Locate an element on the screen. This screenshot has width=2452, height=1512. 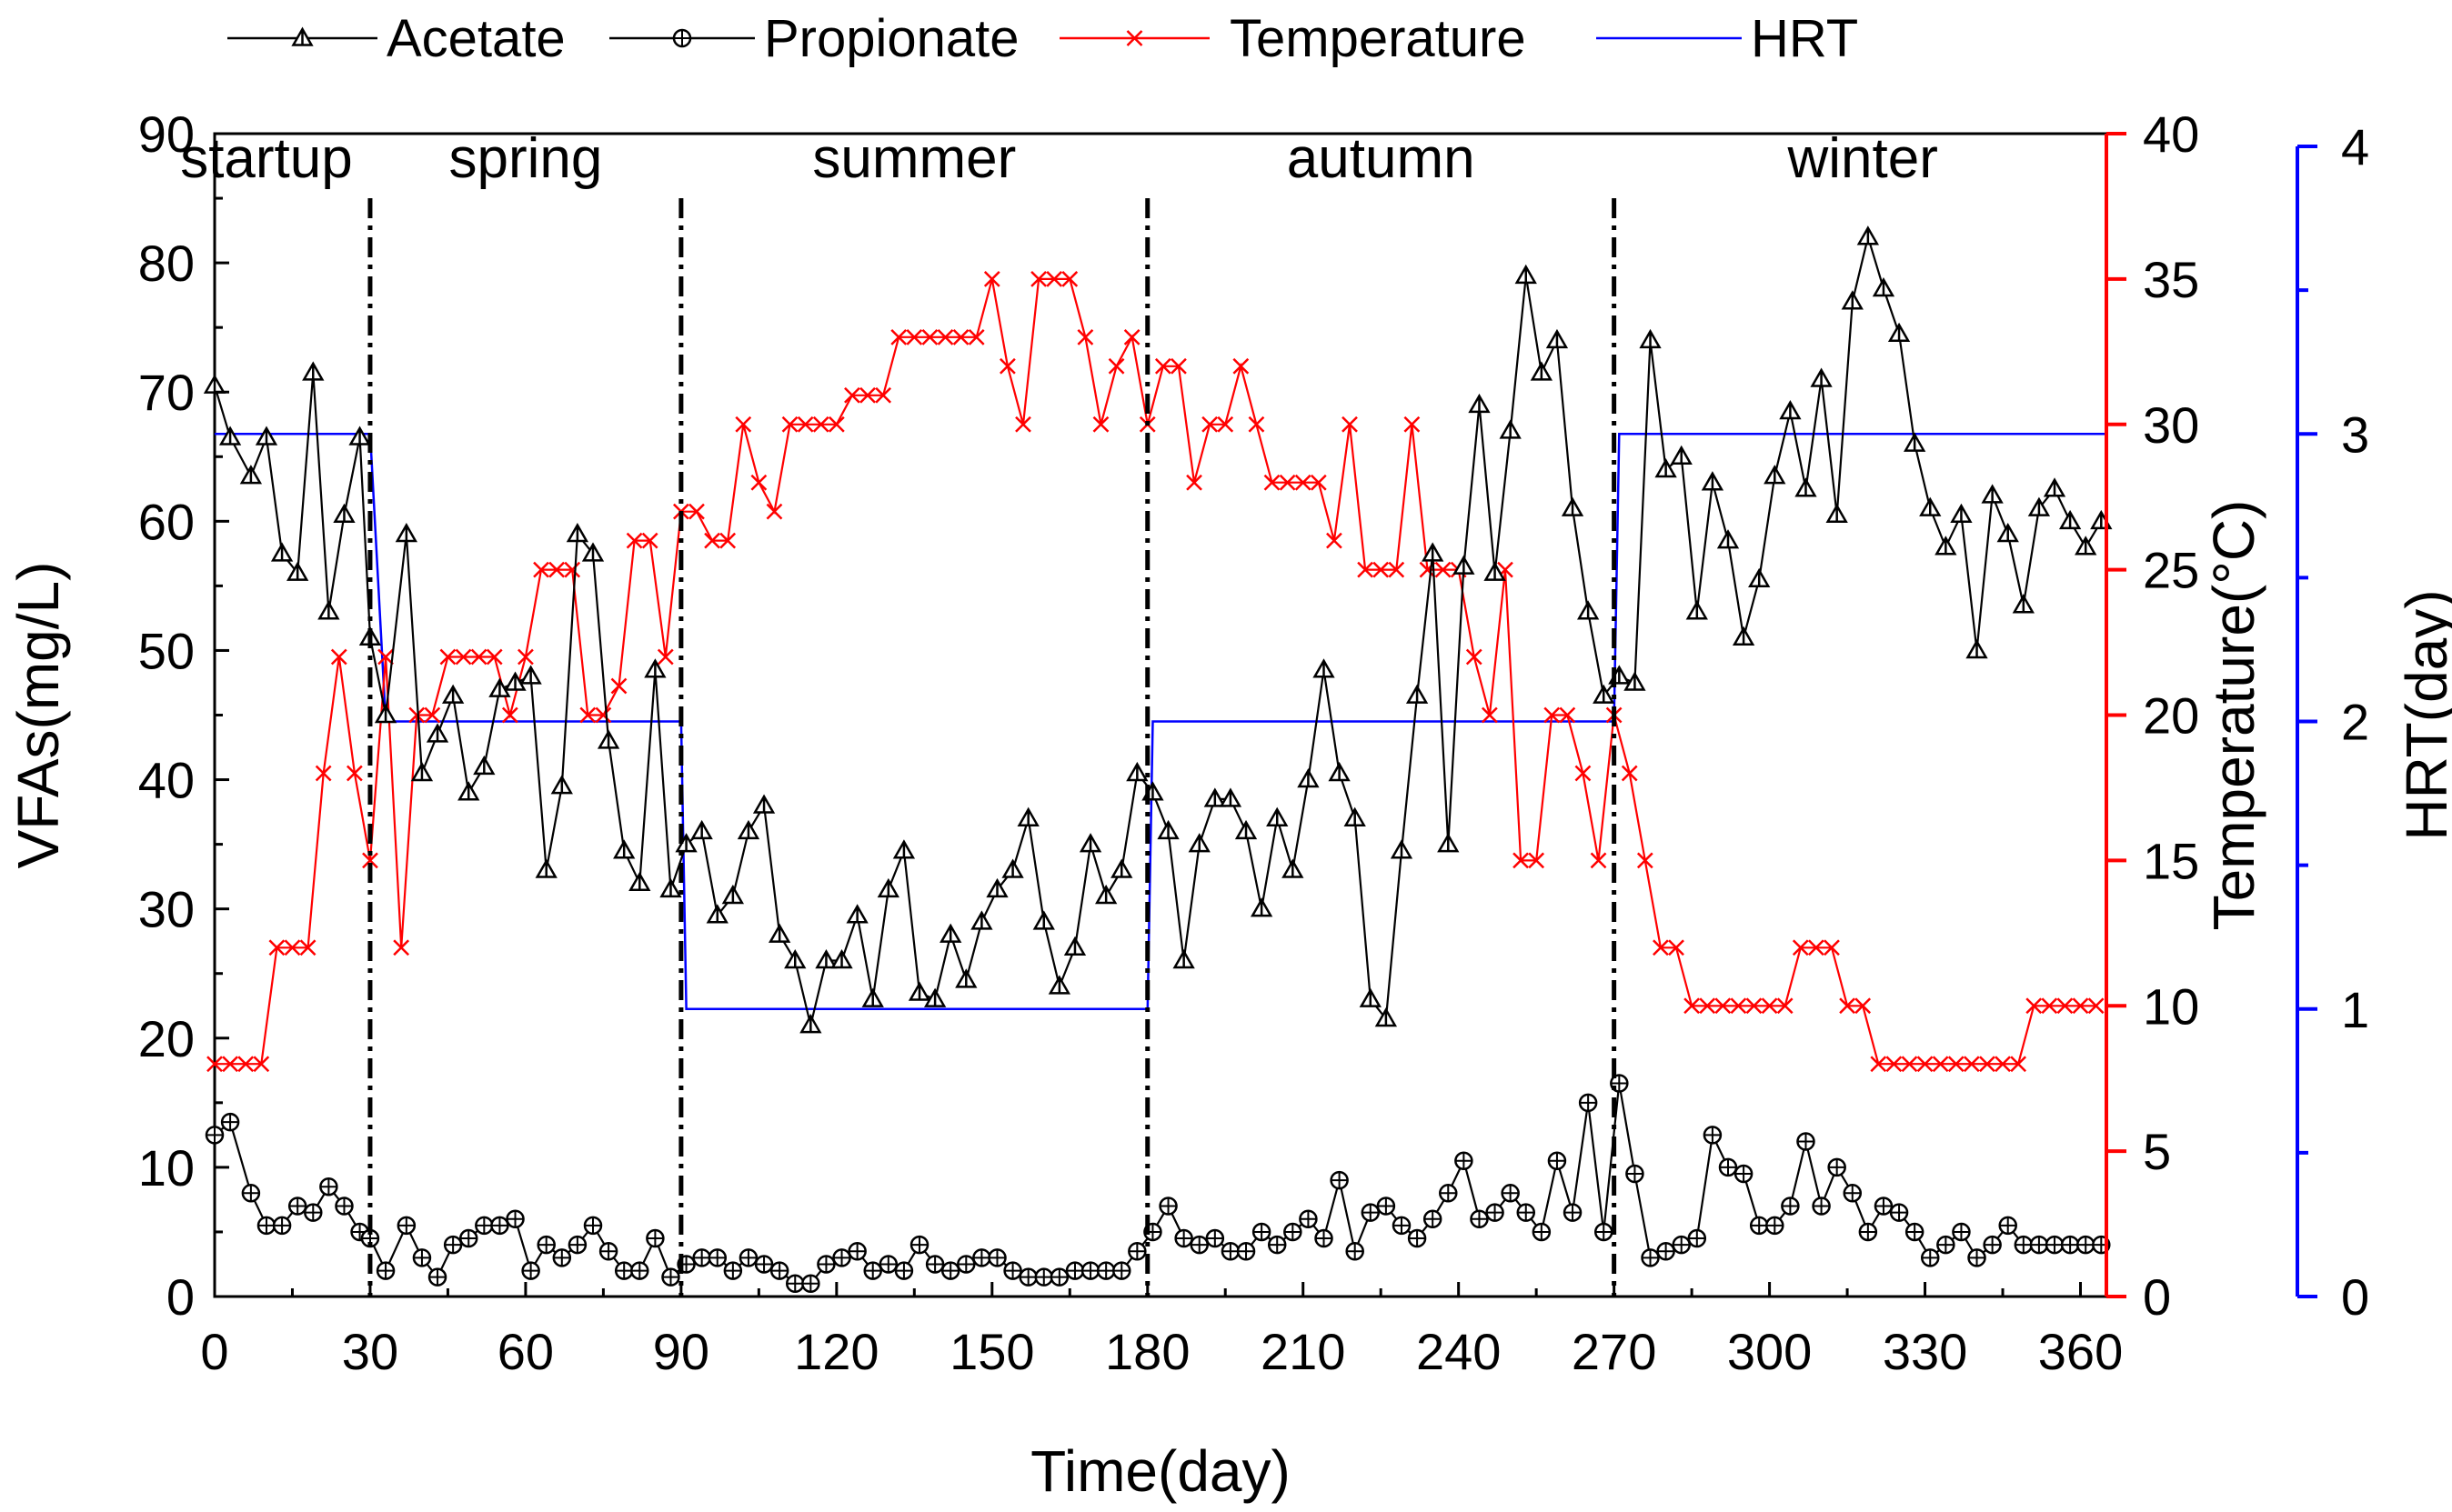
hrt-axis-tick-label: 4 is located at coordinates (2355, 146).